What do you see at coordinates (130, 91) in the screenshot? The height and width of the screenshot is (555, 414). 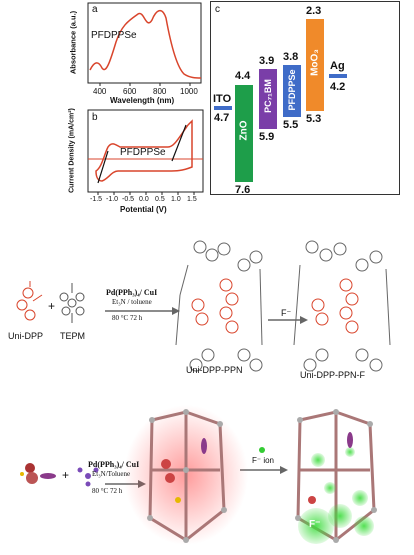 I see `panel-a-xtick-600: 600` at bounding box center [130, 91].